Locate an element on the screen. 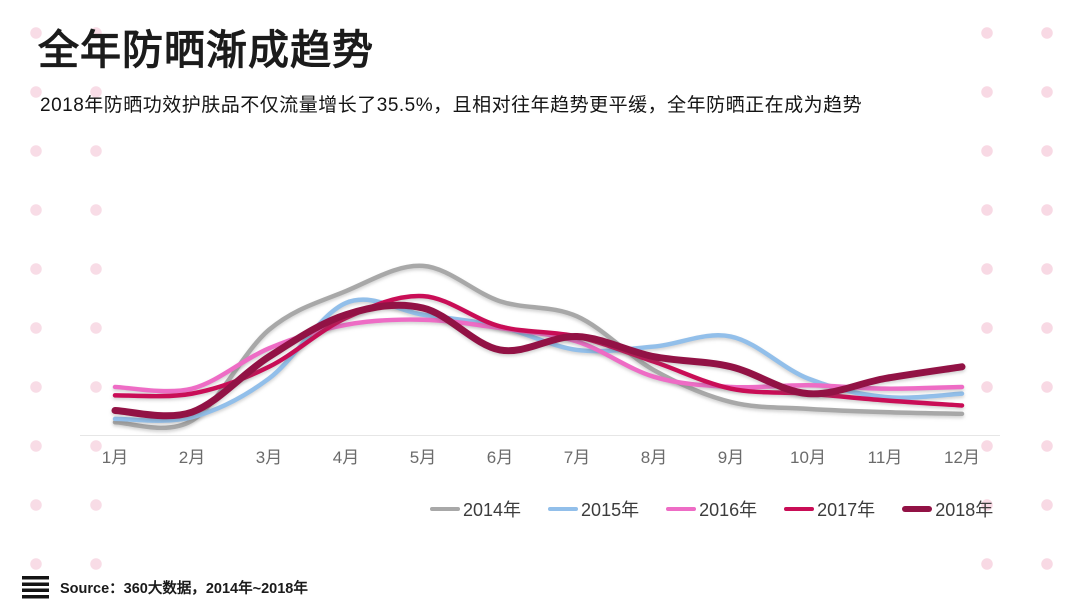  legend-label-2017年: 2017年 is located at coordinates (846, 510).